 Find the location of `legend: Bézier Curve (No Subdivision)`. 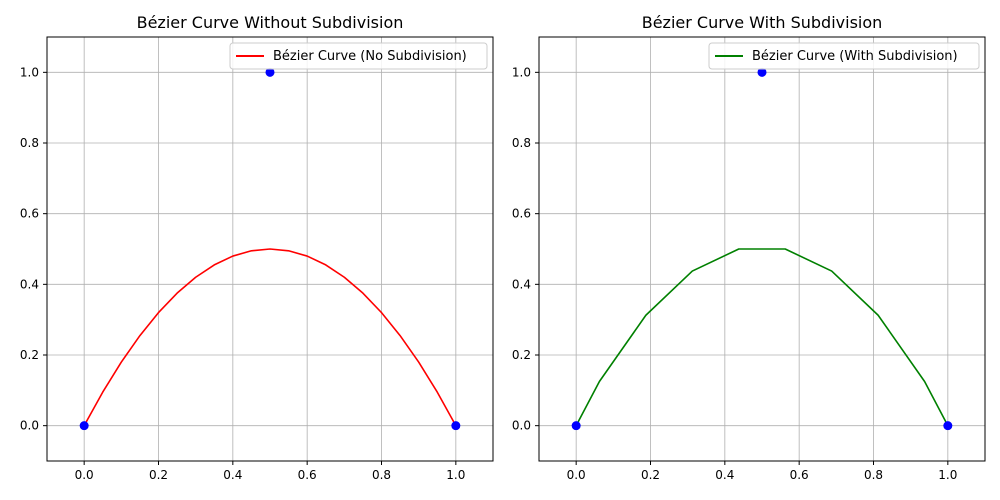

legend: Bézier Curve (No Subdivision) is located at coordinates (358, 56).